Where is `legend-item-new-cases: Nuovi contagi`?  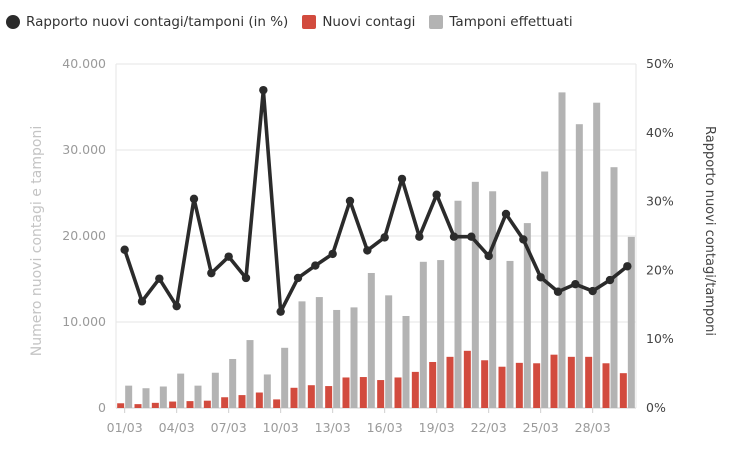 legend-item-new-cases: Nuovi contagi is located at coordinates (358, 22).